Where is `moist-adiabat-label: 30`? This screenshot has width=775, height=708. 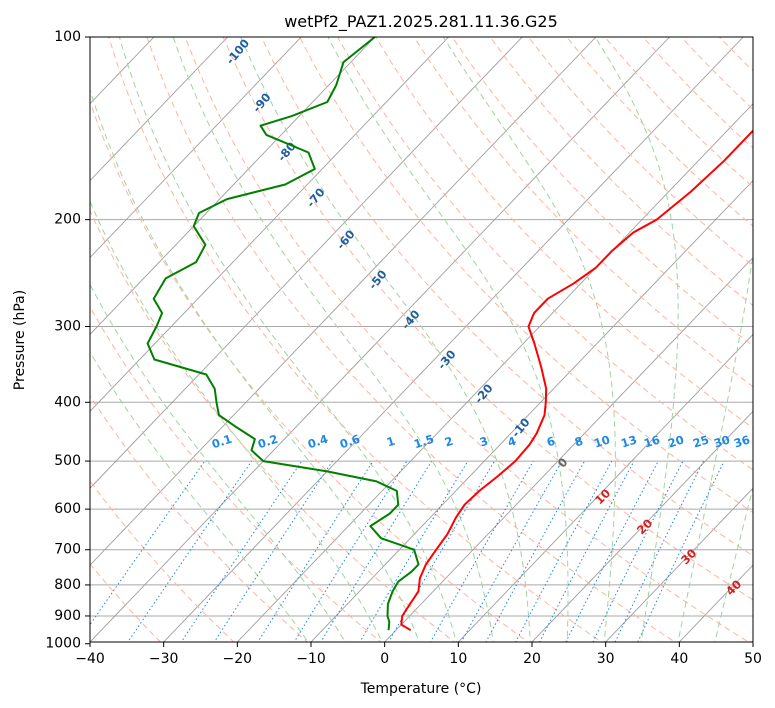 moist-adiabat-label: 30 is located at coordinates (688, 556).